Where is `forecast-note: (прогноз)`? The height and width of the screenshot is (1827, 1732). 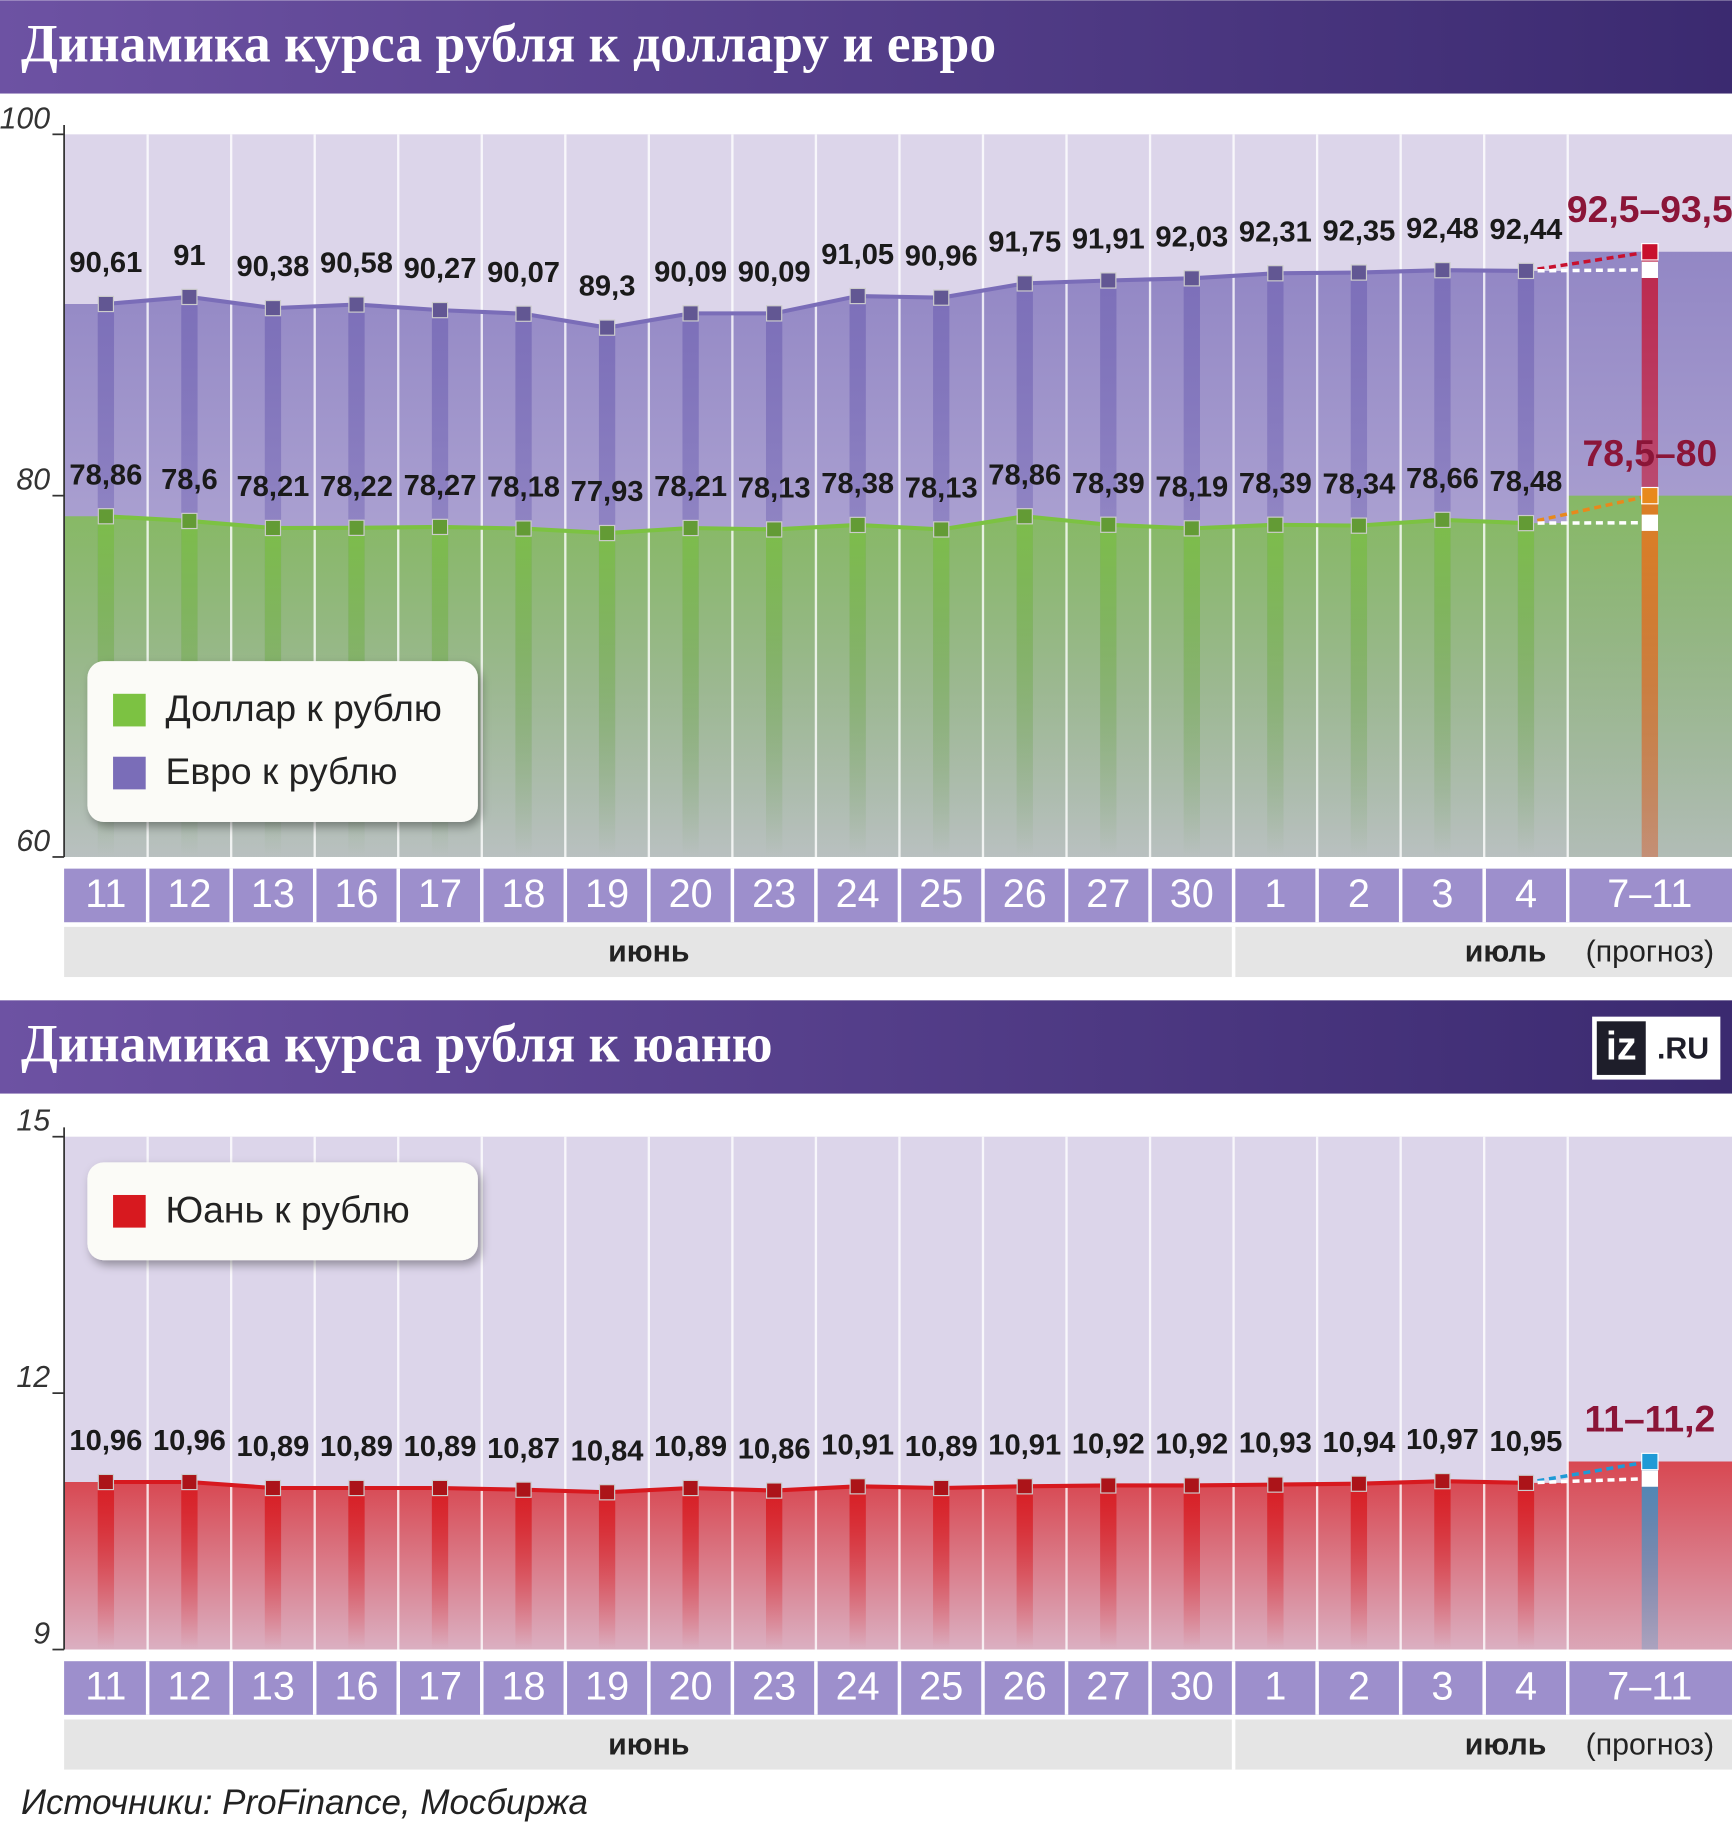 forecast-note: (прогноз) is located at coordinates (1650, 952).